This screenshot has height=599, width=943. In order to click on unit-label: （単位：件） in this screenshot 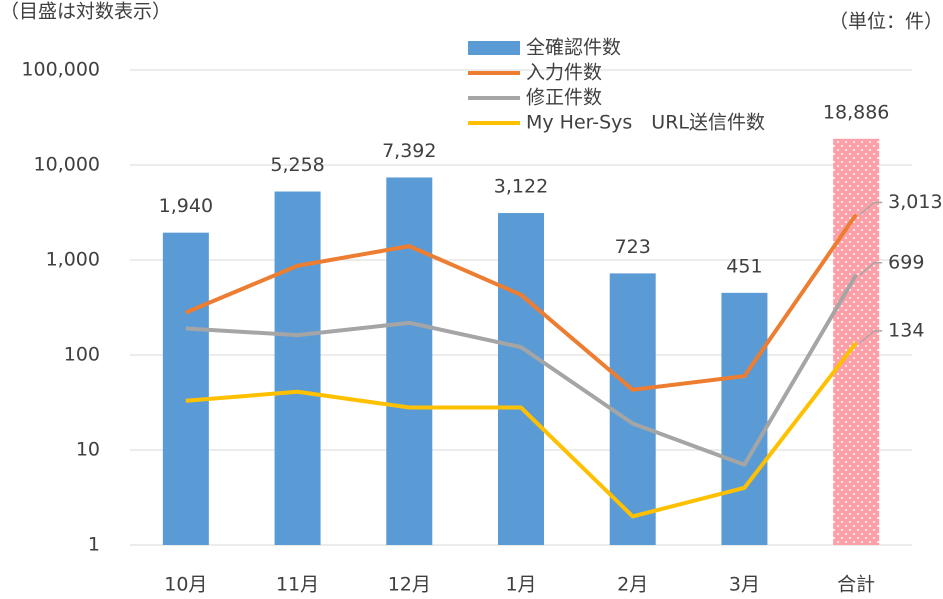, I will do `click(886, 22)`.